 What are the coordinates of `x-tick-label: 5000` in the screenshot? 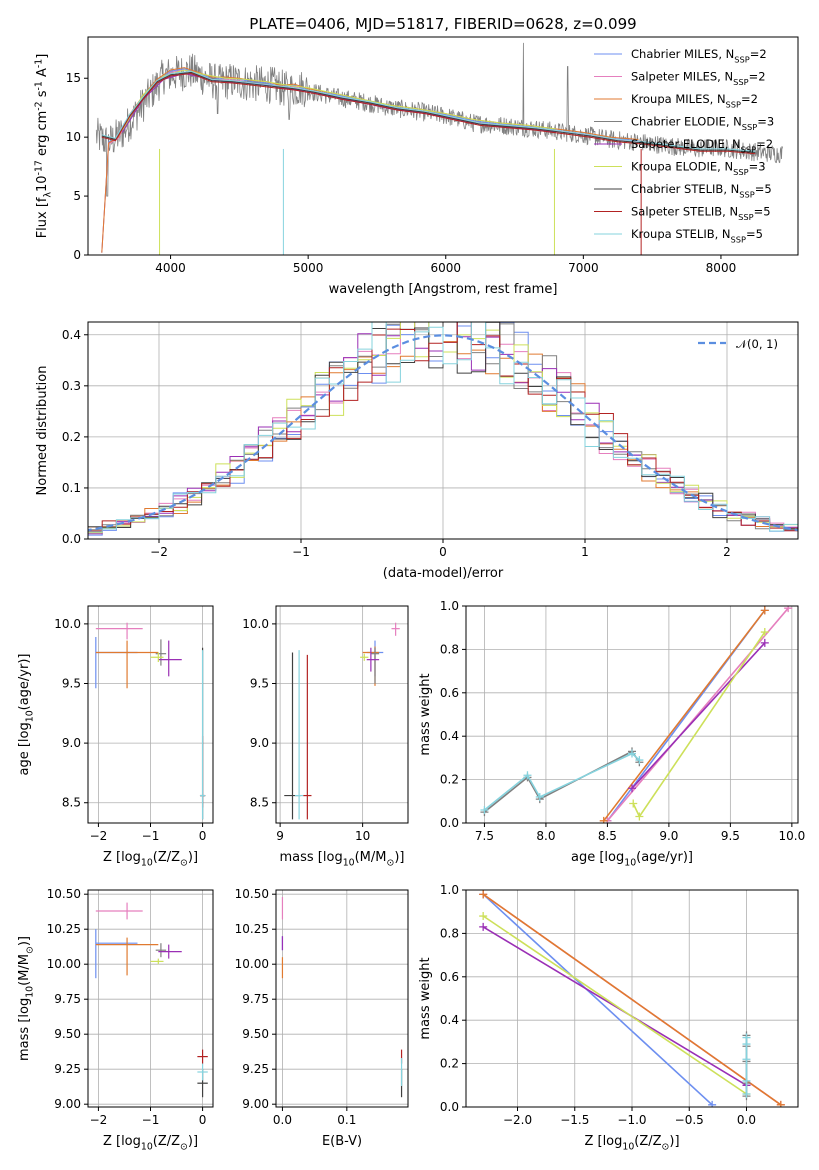 It's located at (308, 268).